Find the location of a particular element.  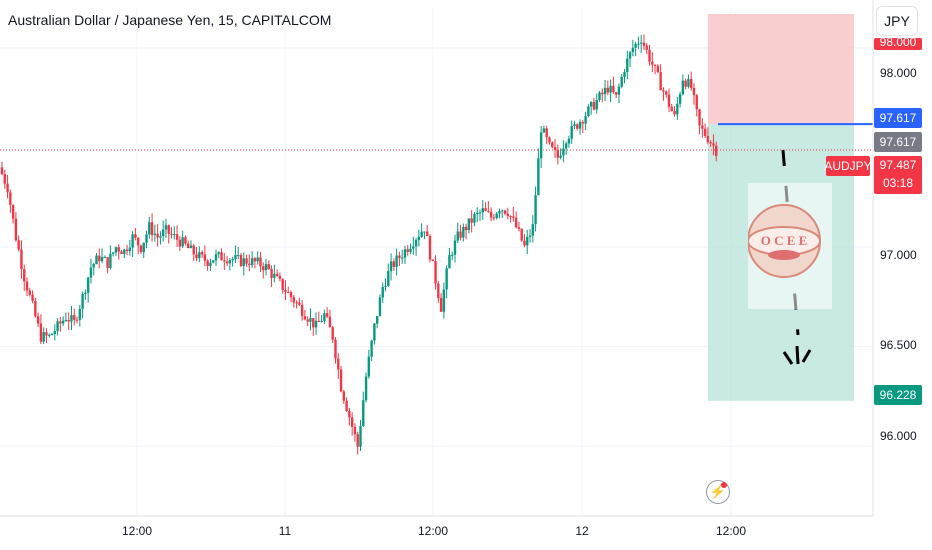

watermark-letters: O C E E is located at coordinates (784, 240).